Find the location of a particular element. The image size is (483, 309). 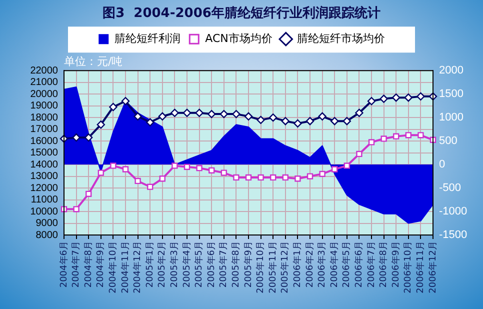

x-tick-label: 2005年12月 is located at coordinates (285, 267).